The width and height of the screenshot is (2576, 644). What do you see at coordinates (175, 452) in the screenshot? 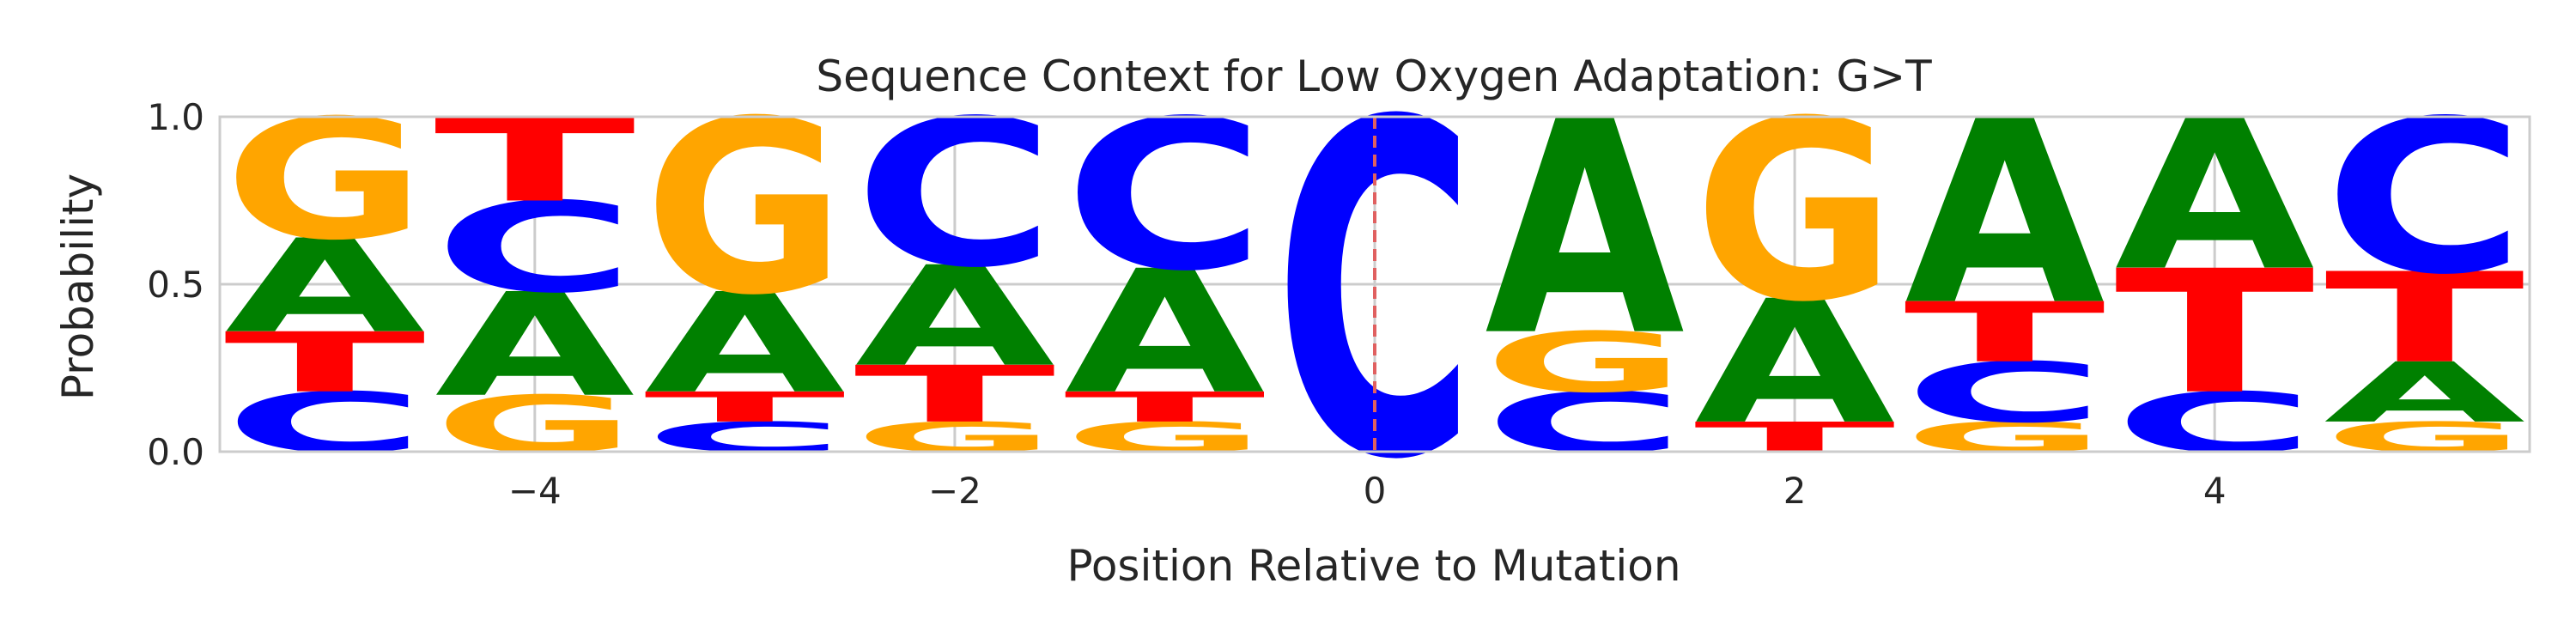
I see `y-tick-label-0: 0.0` at bounding box center [175, 452].